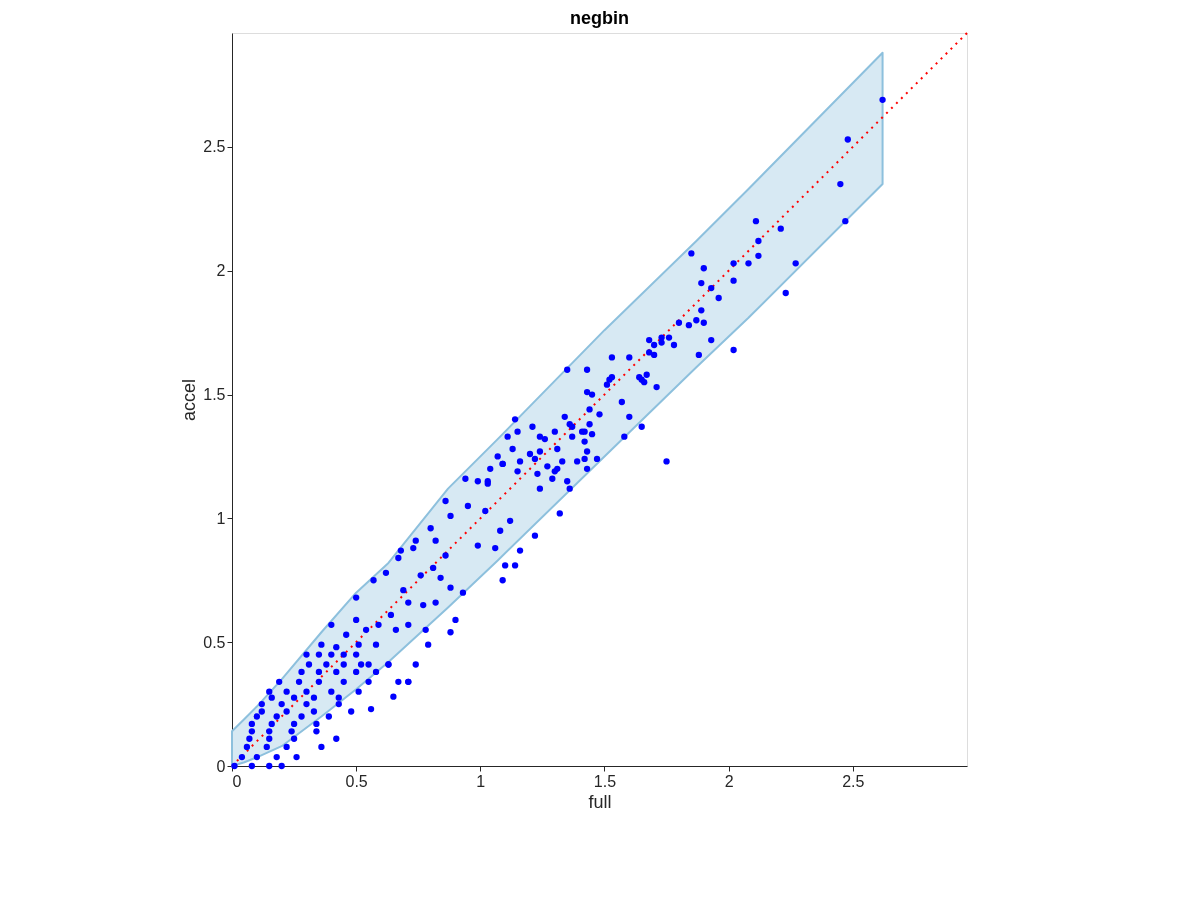  What do you see at coordinates (600, 801) in the screenshot?
I see `x-axis-title: full` at bounding box center [600, 801].